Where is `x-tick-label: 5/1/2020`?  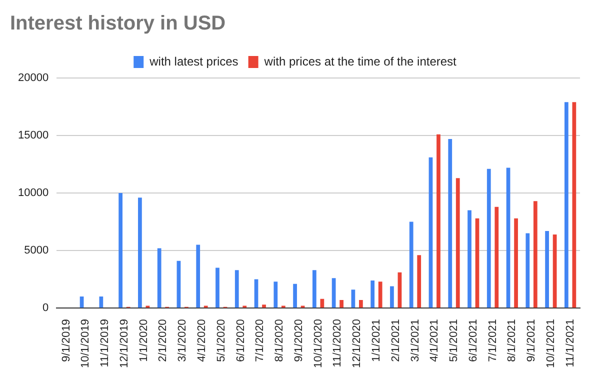
x-tick-label: 5/1/2020 is located at coordinates (221, 340).